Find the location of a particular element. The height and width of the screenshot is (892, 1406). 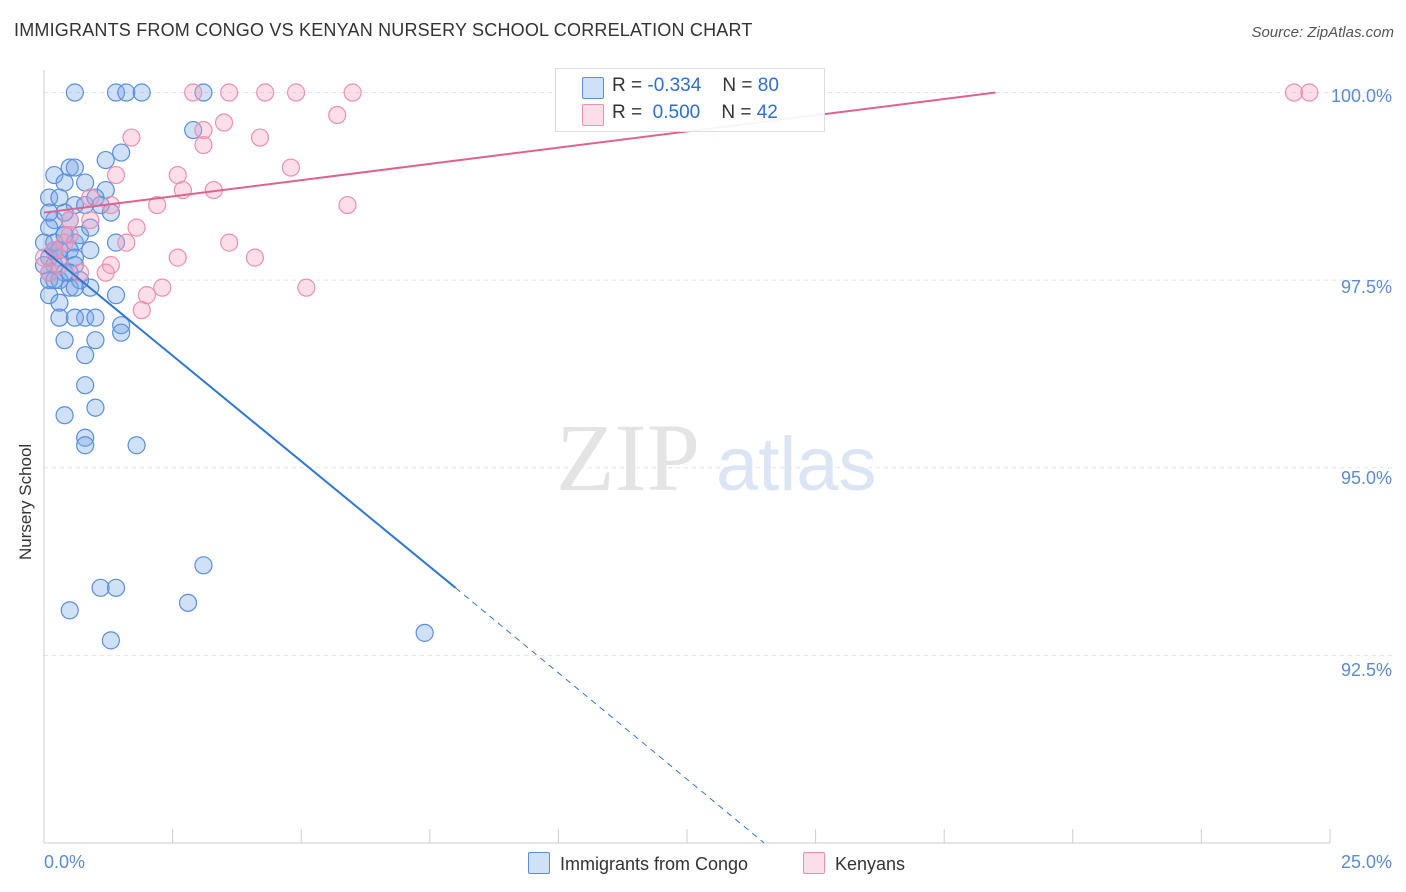

r-label: R = is located at coordinates (627, 85).